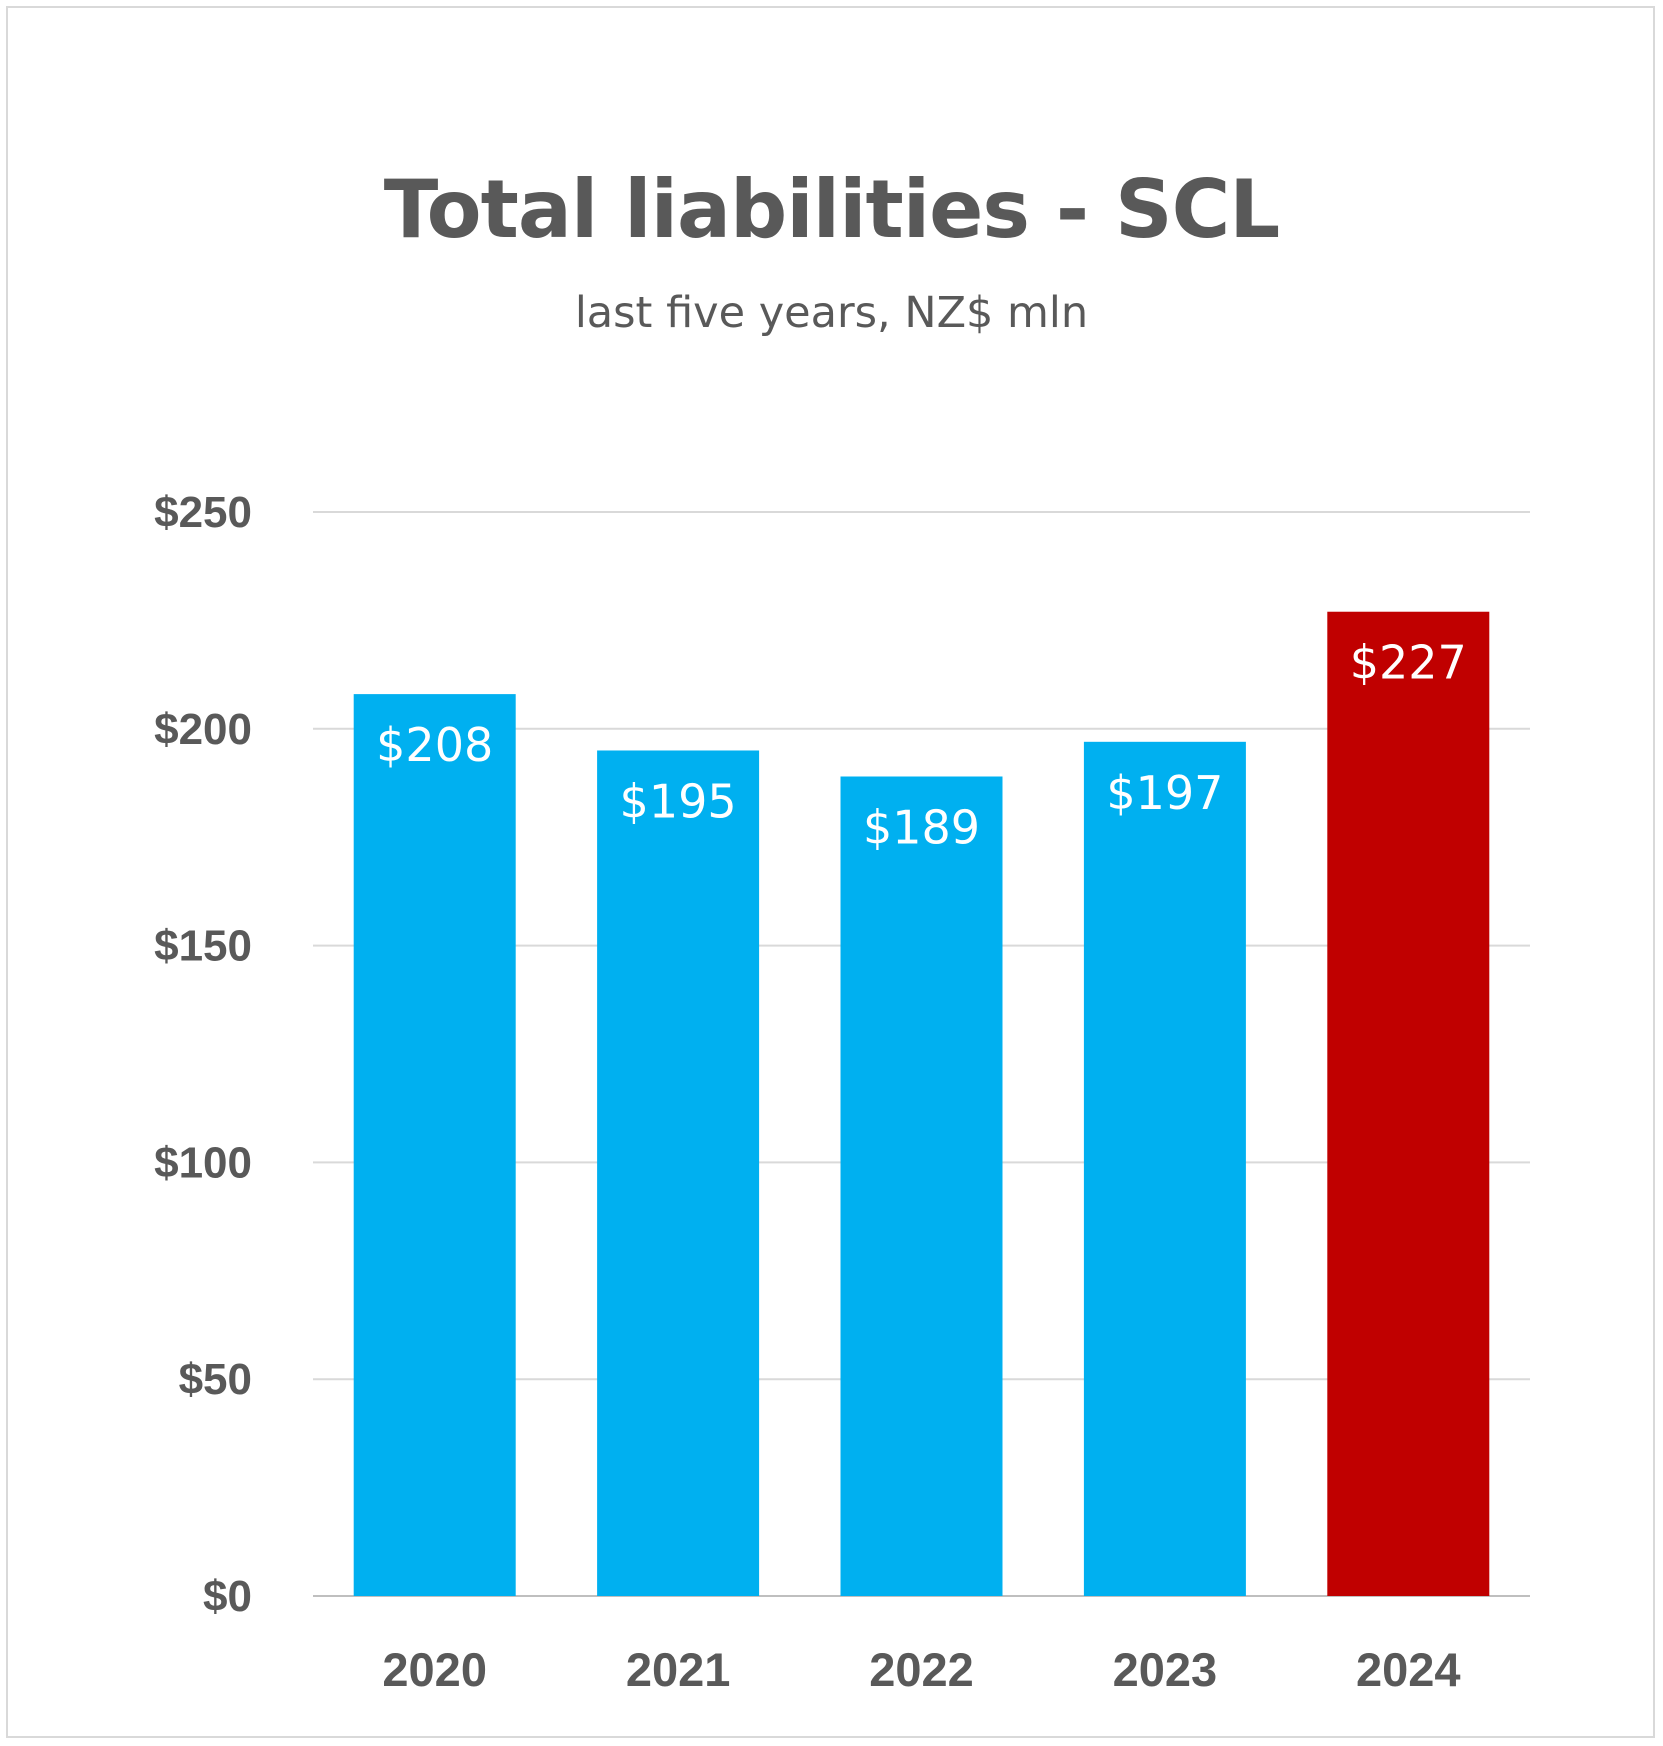 This screenshot has width=1663, height=1746. I want to click on bar-2021, so click(678, 1173).